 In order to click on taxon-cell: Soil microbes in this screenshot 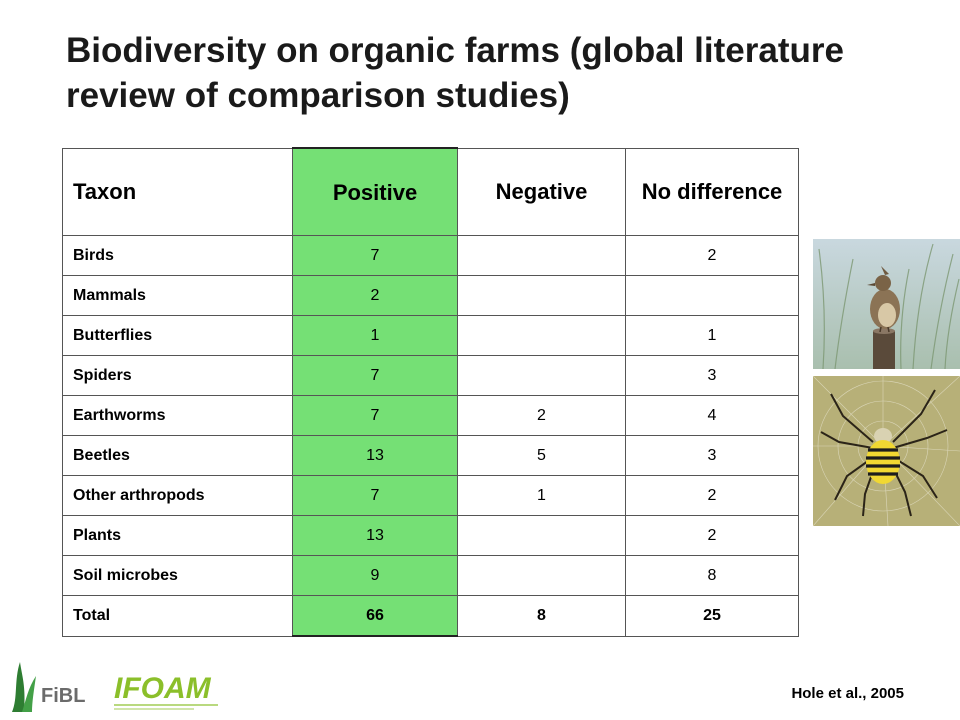, I will do `click(177, 575)`.